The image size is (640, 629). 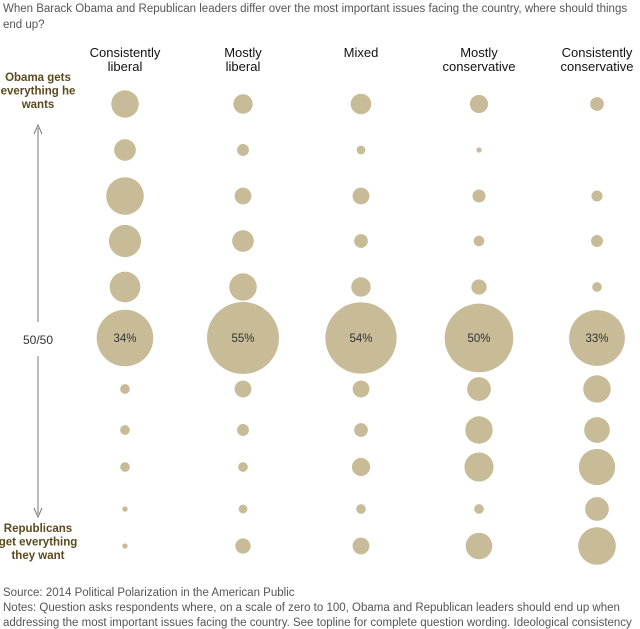 What do you see at coordinates (38, 91) in the screenshot?
I see `y-axis-top-label: Obama gets everything he wants` at bounding box center [38, 91].